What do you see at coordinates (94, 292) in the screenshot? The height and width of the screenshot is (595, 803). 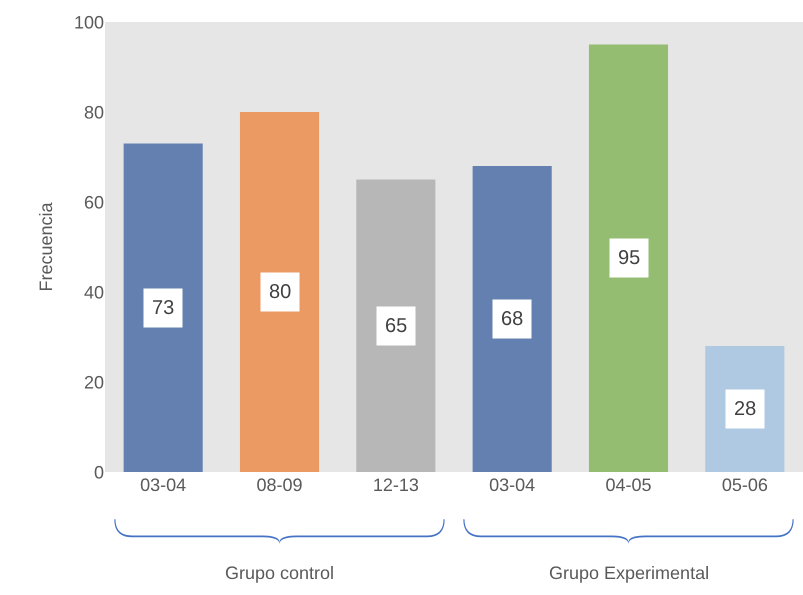 I see `y-tick-label: 40` at bounding box center [94, 292].